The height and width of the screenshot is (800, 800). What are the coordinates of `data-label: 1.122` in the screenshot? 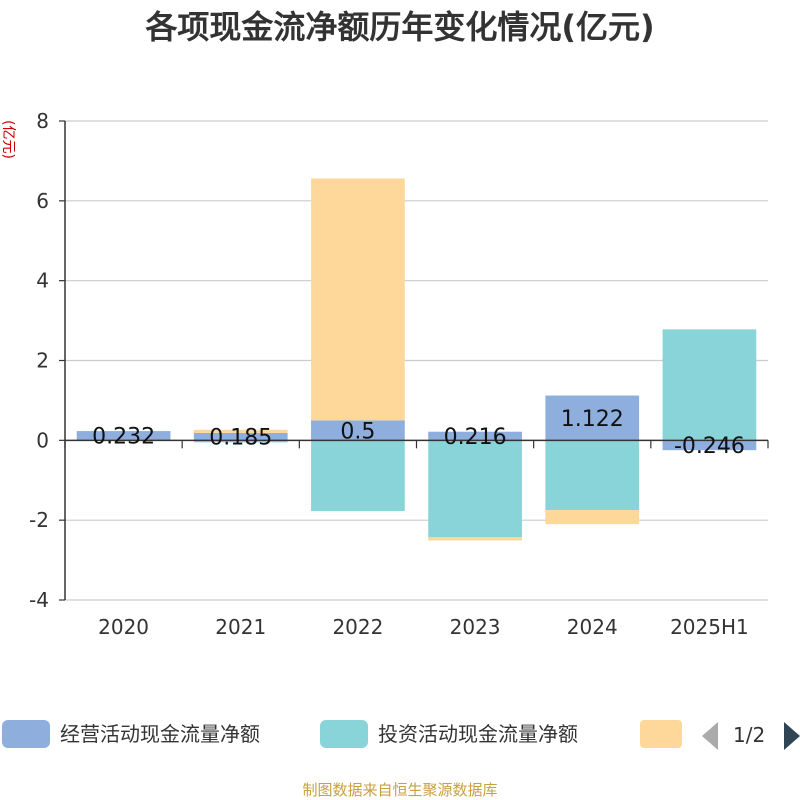 It's located at (592, 419).